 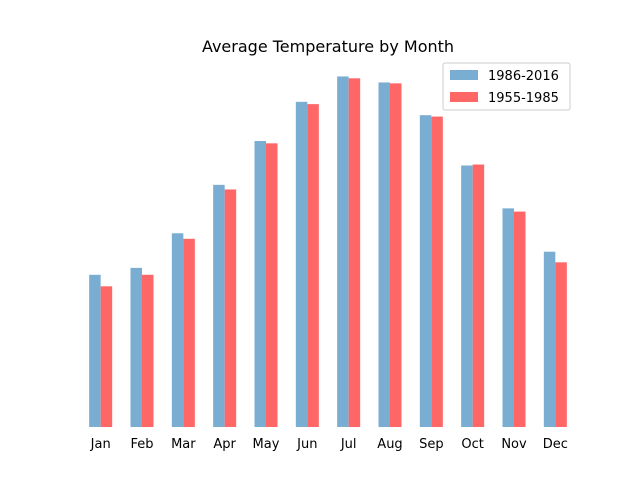 I want to click on x-tick-labels: Jan Feb Mar Apr May Jun Jul Aug Sep Oct Nov Dec, so click(x=329, y=444).